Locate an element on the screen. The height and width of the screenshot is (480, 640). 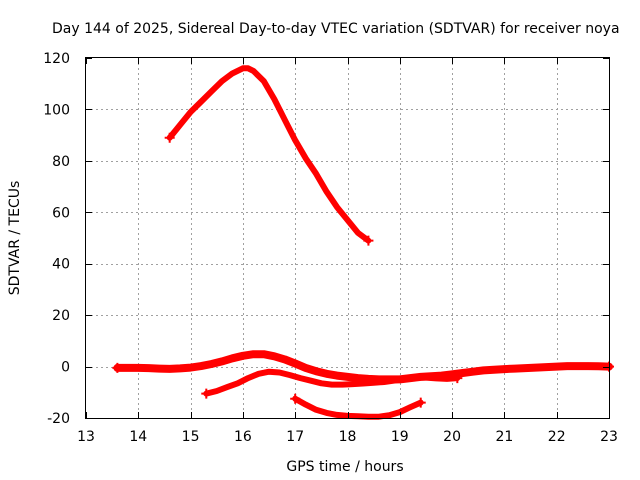
y-tick-label: 120 is located at coordinates (56, 59).